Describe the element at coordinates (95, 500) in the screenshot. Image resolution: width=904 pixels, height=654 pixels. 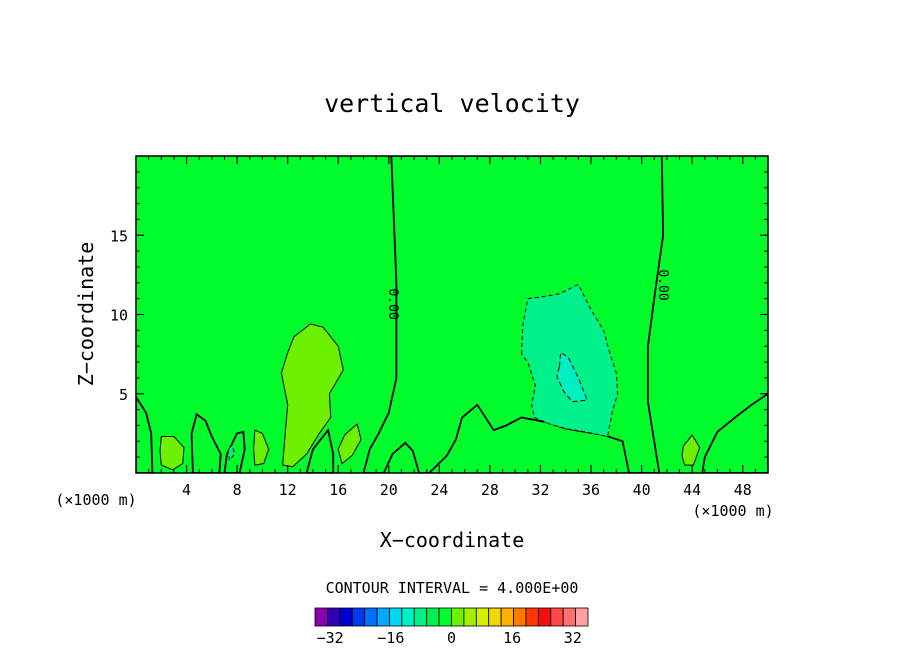
I see `x-unit-left: (×1000 m)` at that location.